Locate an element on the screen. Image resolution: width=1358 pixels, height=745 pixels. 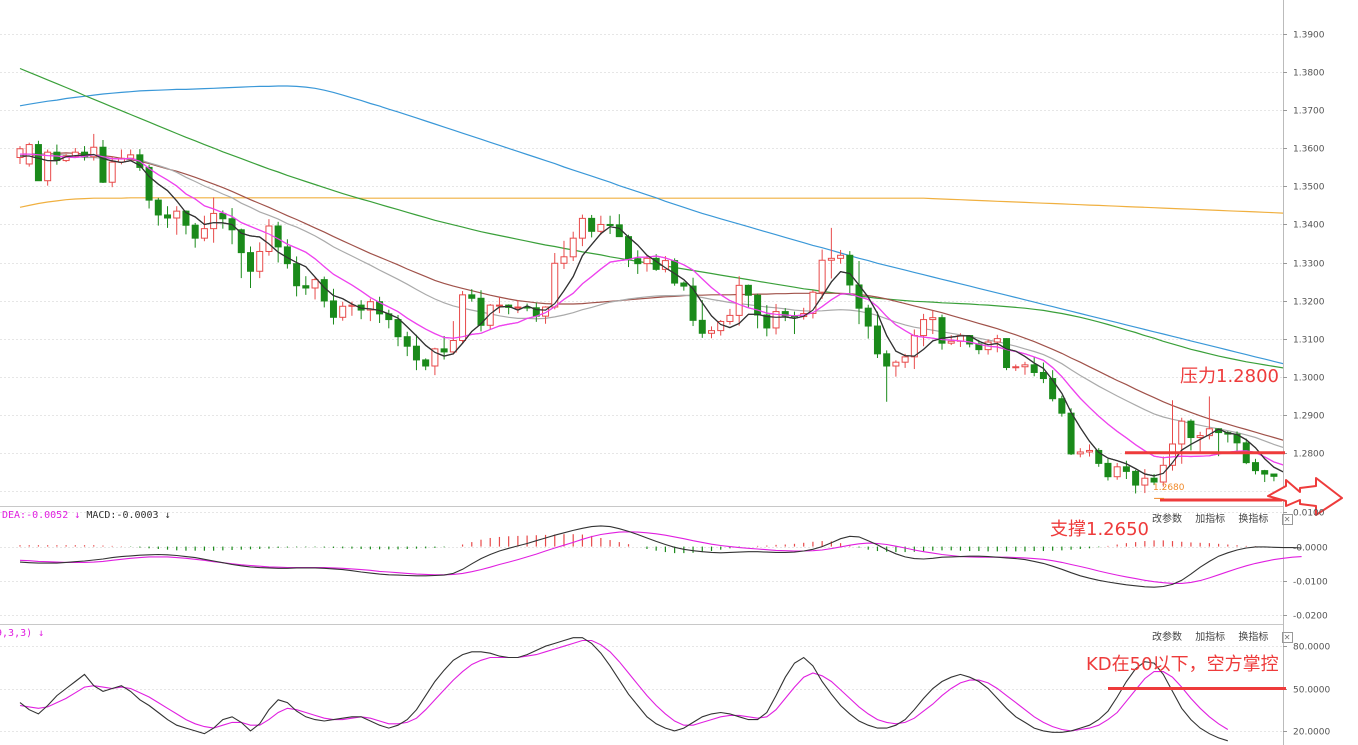
price-tick-label: 1.3700 is located at coordinates (1309, 112).